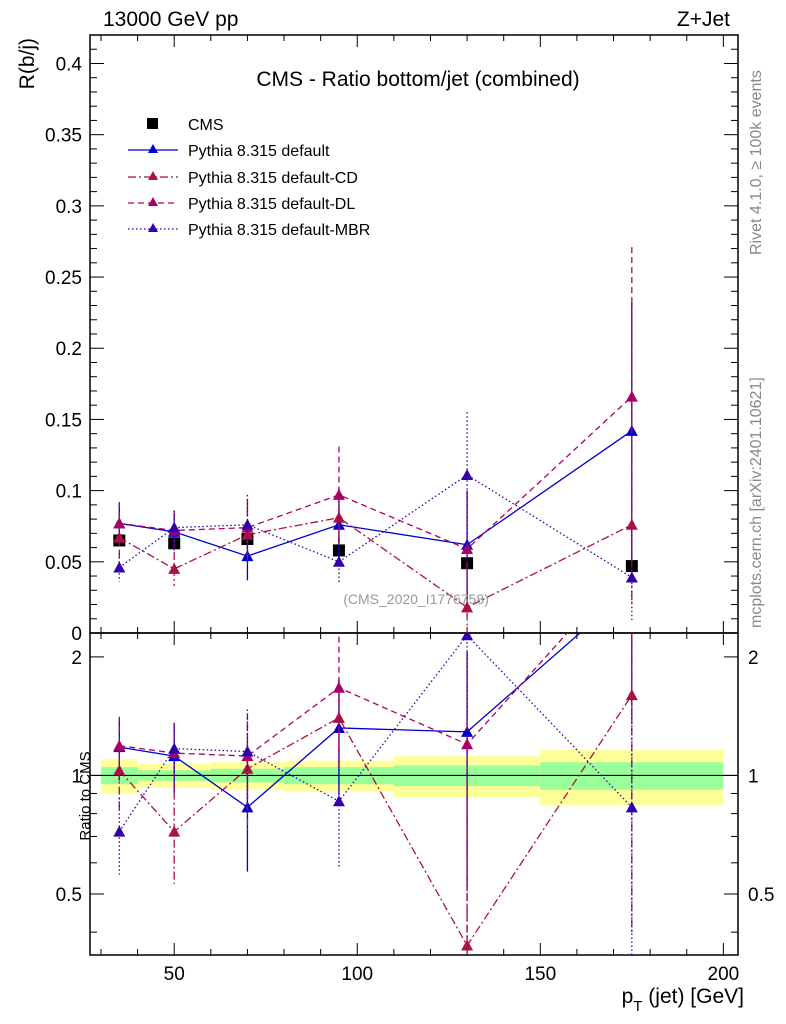 This screenshot has height=1024, width=786. What do you see at coordinates (76, 634) in the screenshot?
I see `y-tick-label: 0` at bounding box center [76, 634].